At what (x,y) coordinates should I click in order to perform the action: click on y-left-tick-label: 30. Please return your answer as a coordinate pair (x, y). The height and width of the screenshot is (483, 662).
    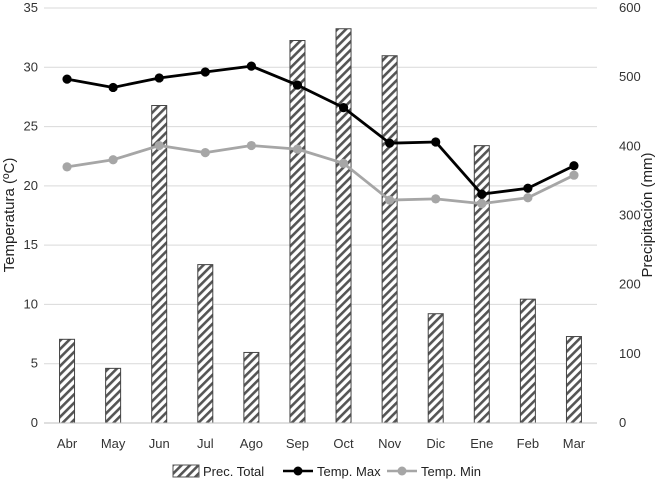
    Looking at the image, I should click on (31, 66).